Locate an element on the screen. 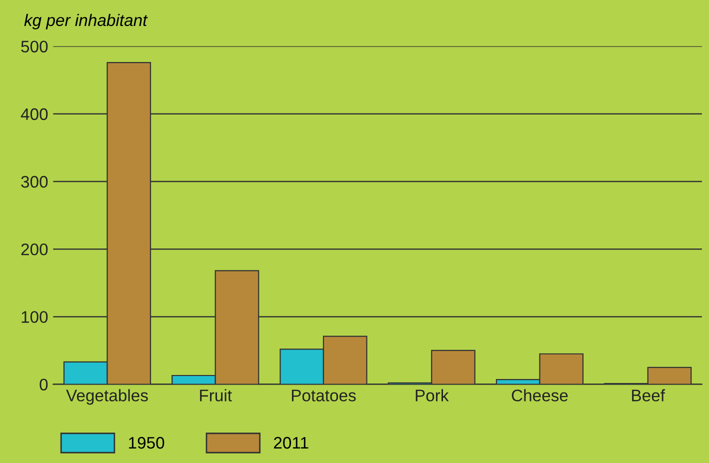  y-tick-label: 100 is located at coordinates (35, 317).